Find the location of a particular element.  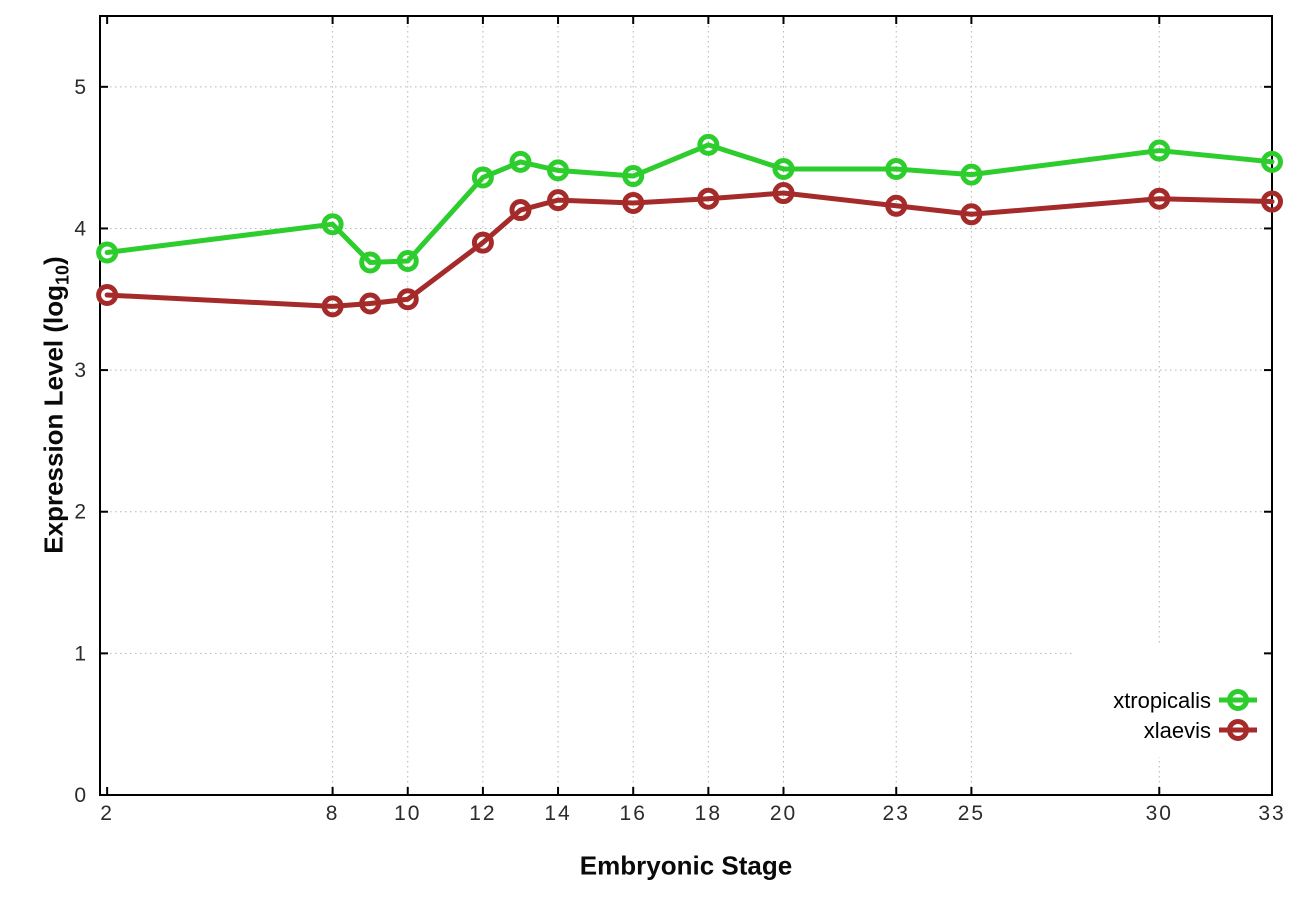

x-axis-title-text: Embryonic Stage is located at coordinates (686, 865).